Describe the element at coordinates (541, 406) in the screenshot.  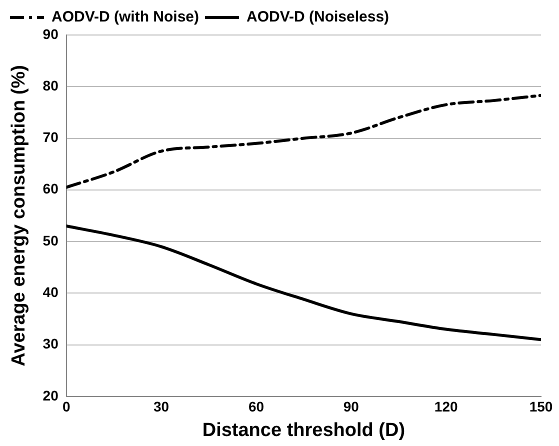
I see `x-tick-label: 150` at that location.